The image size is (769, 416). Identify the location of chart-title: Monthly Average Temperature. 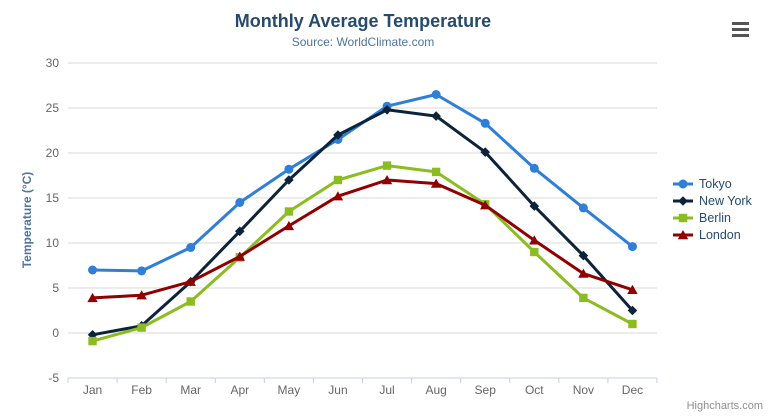
(363, 21).